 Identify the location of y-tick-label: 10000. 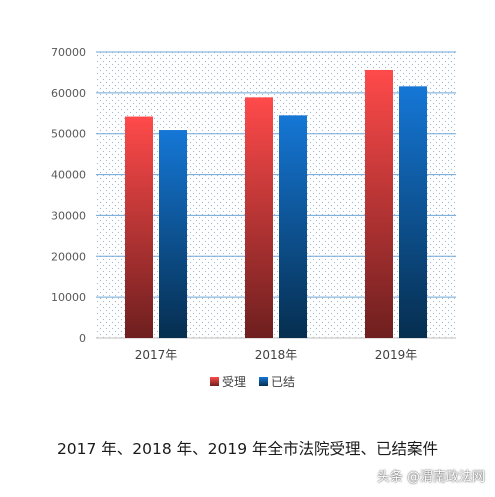
(68, 297).